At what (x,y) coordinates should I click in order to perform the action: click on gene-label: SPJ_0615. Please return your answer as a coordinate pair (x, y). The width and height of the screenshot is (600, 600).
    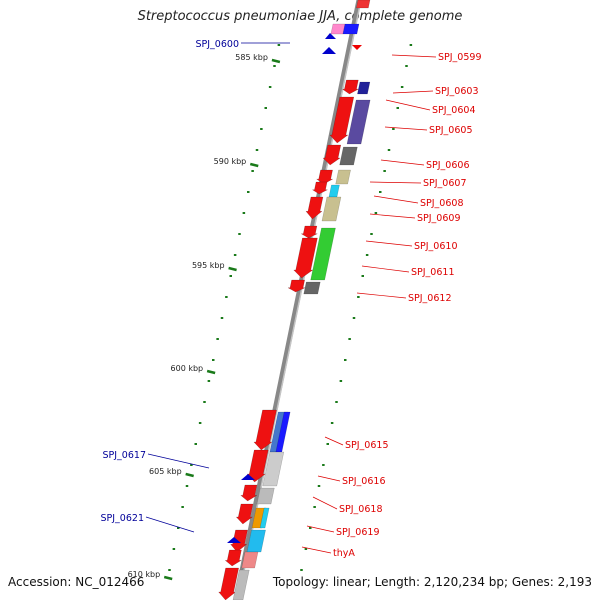
    Looking at the image, I should click on (367, 445).